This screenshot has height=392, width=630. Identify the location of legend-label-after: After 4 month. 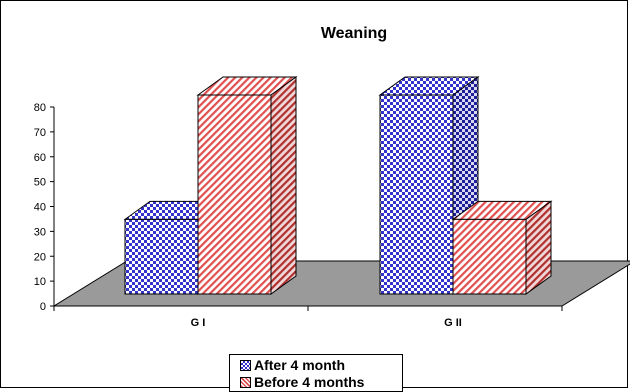
(299, 365).